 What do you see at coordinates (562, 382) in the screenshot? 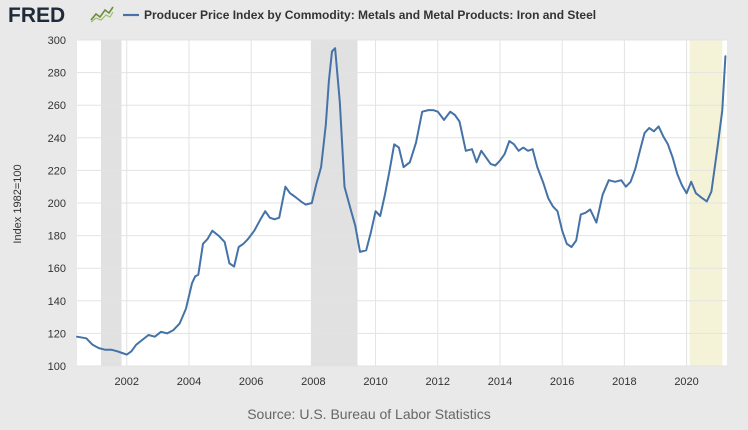
I see `x-tick-label-2016: 2016` at bounding box center [562, 382].